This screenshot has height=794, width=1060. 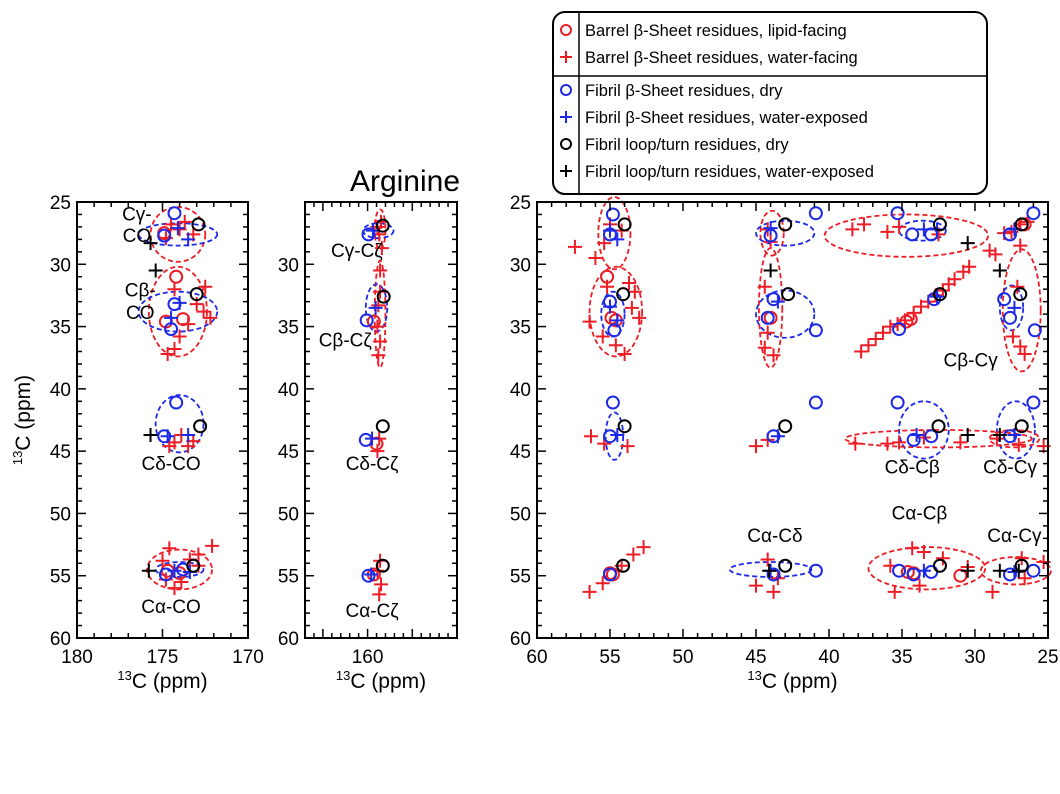 I want to click on x-tick-label: 55, so click(x=609, y=657).